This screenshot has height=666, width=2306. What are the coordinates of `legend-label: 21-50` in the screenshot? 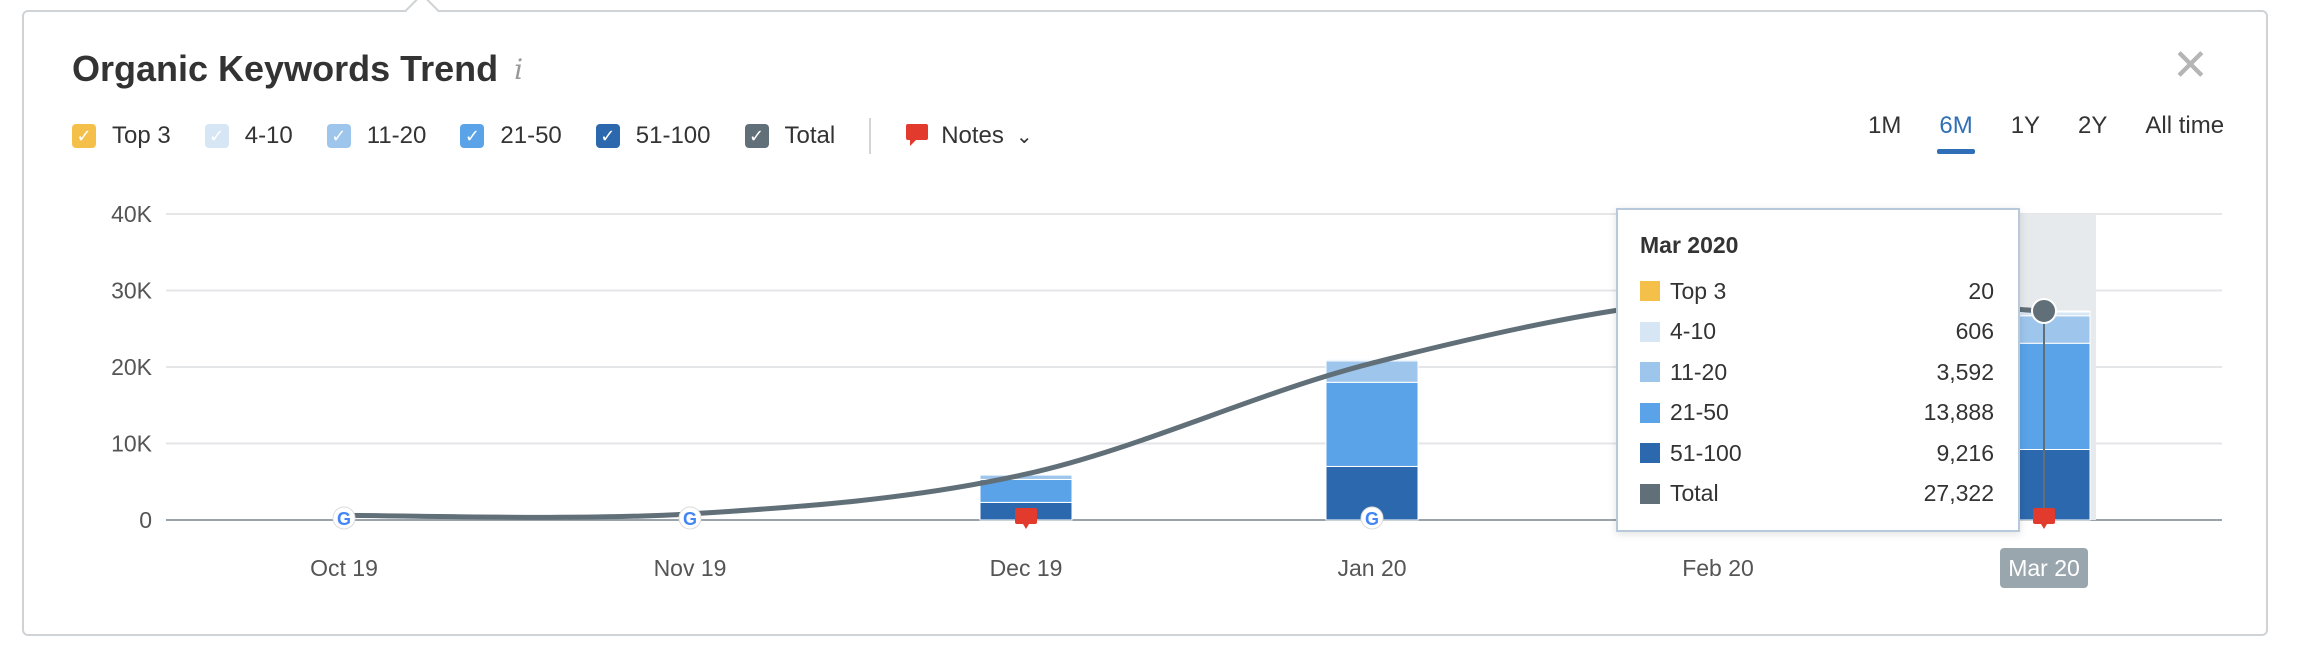 It's located at (531, 135).